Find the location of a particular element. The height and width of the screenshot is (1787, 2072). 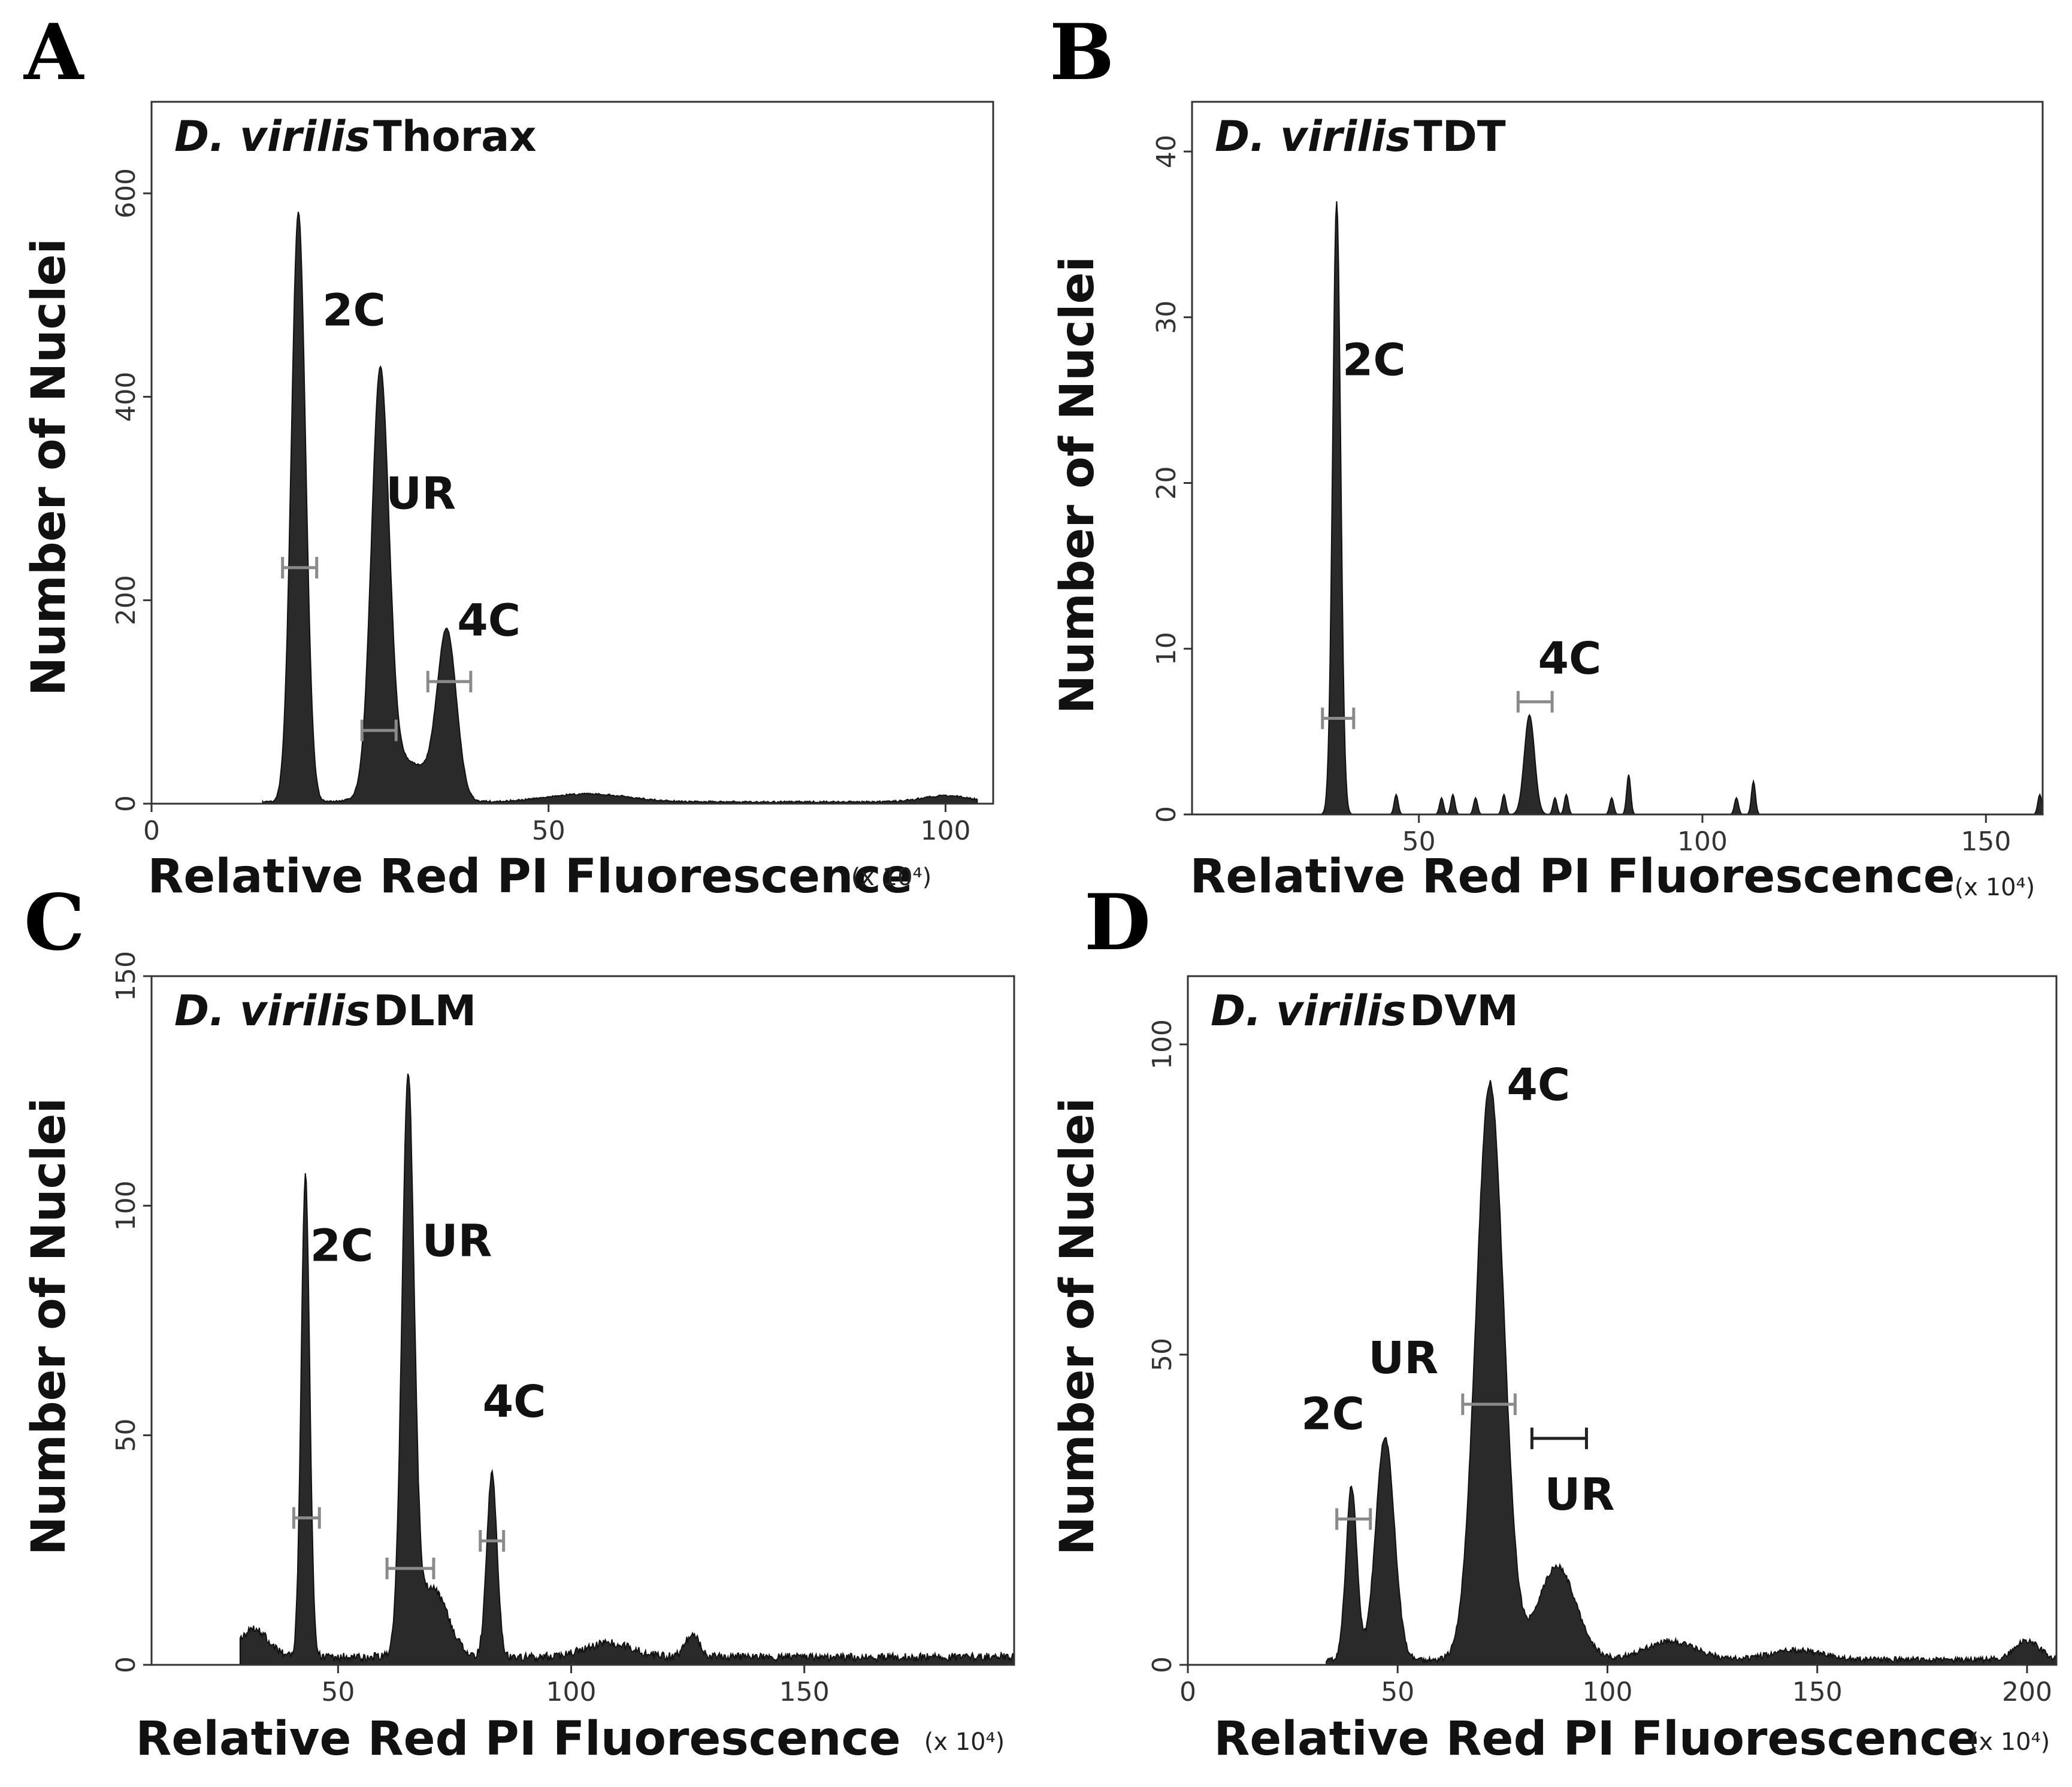

y-tick-label: 40 is located at coordinates (1166, 152).